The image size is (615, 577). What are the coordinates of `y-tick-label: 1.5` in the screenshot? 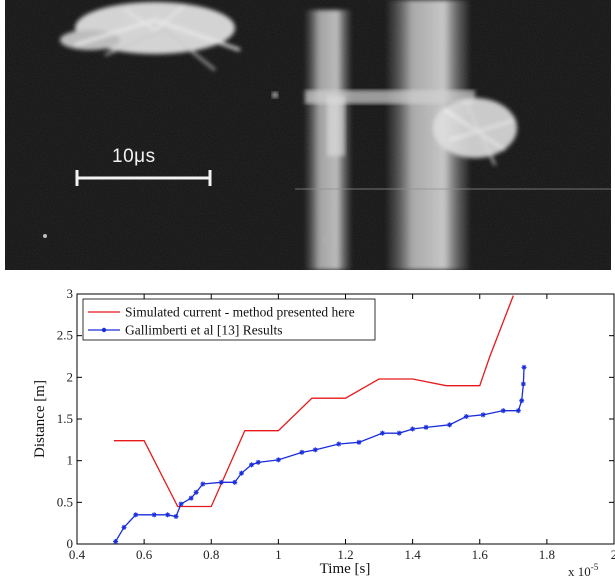 It's located at (65, 418).